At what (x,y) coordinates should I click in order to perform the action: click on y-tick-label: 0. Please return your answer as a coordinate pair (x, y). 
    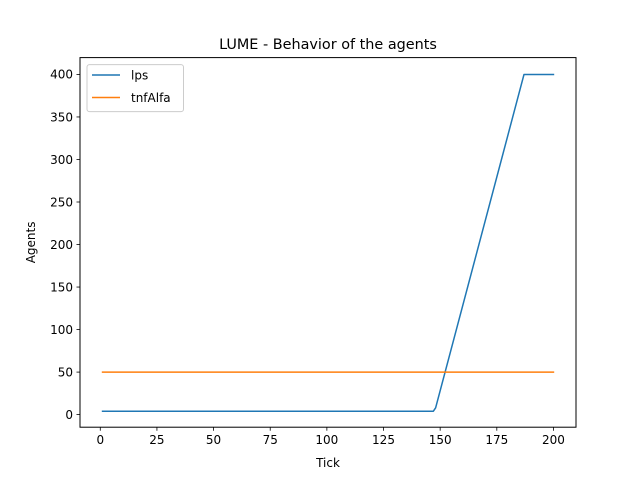
    Looking at the image, I should click on (69, 415).